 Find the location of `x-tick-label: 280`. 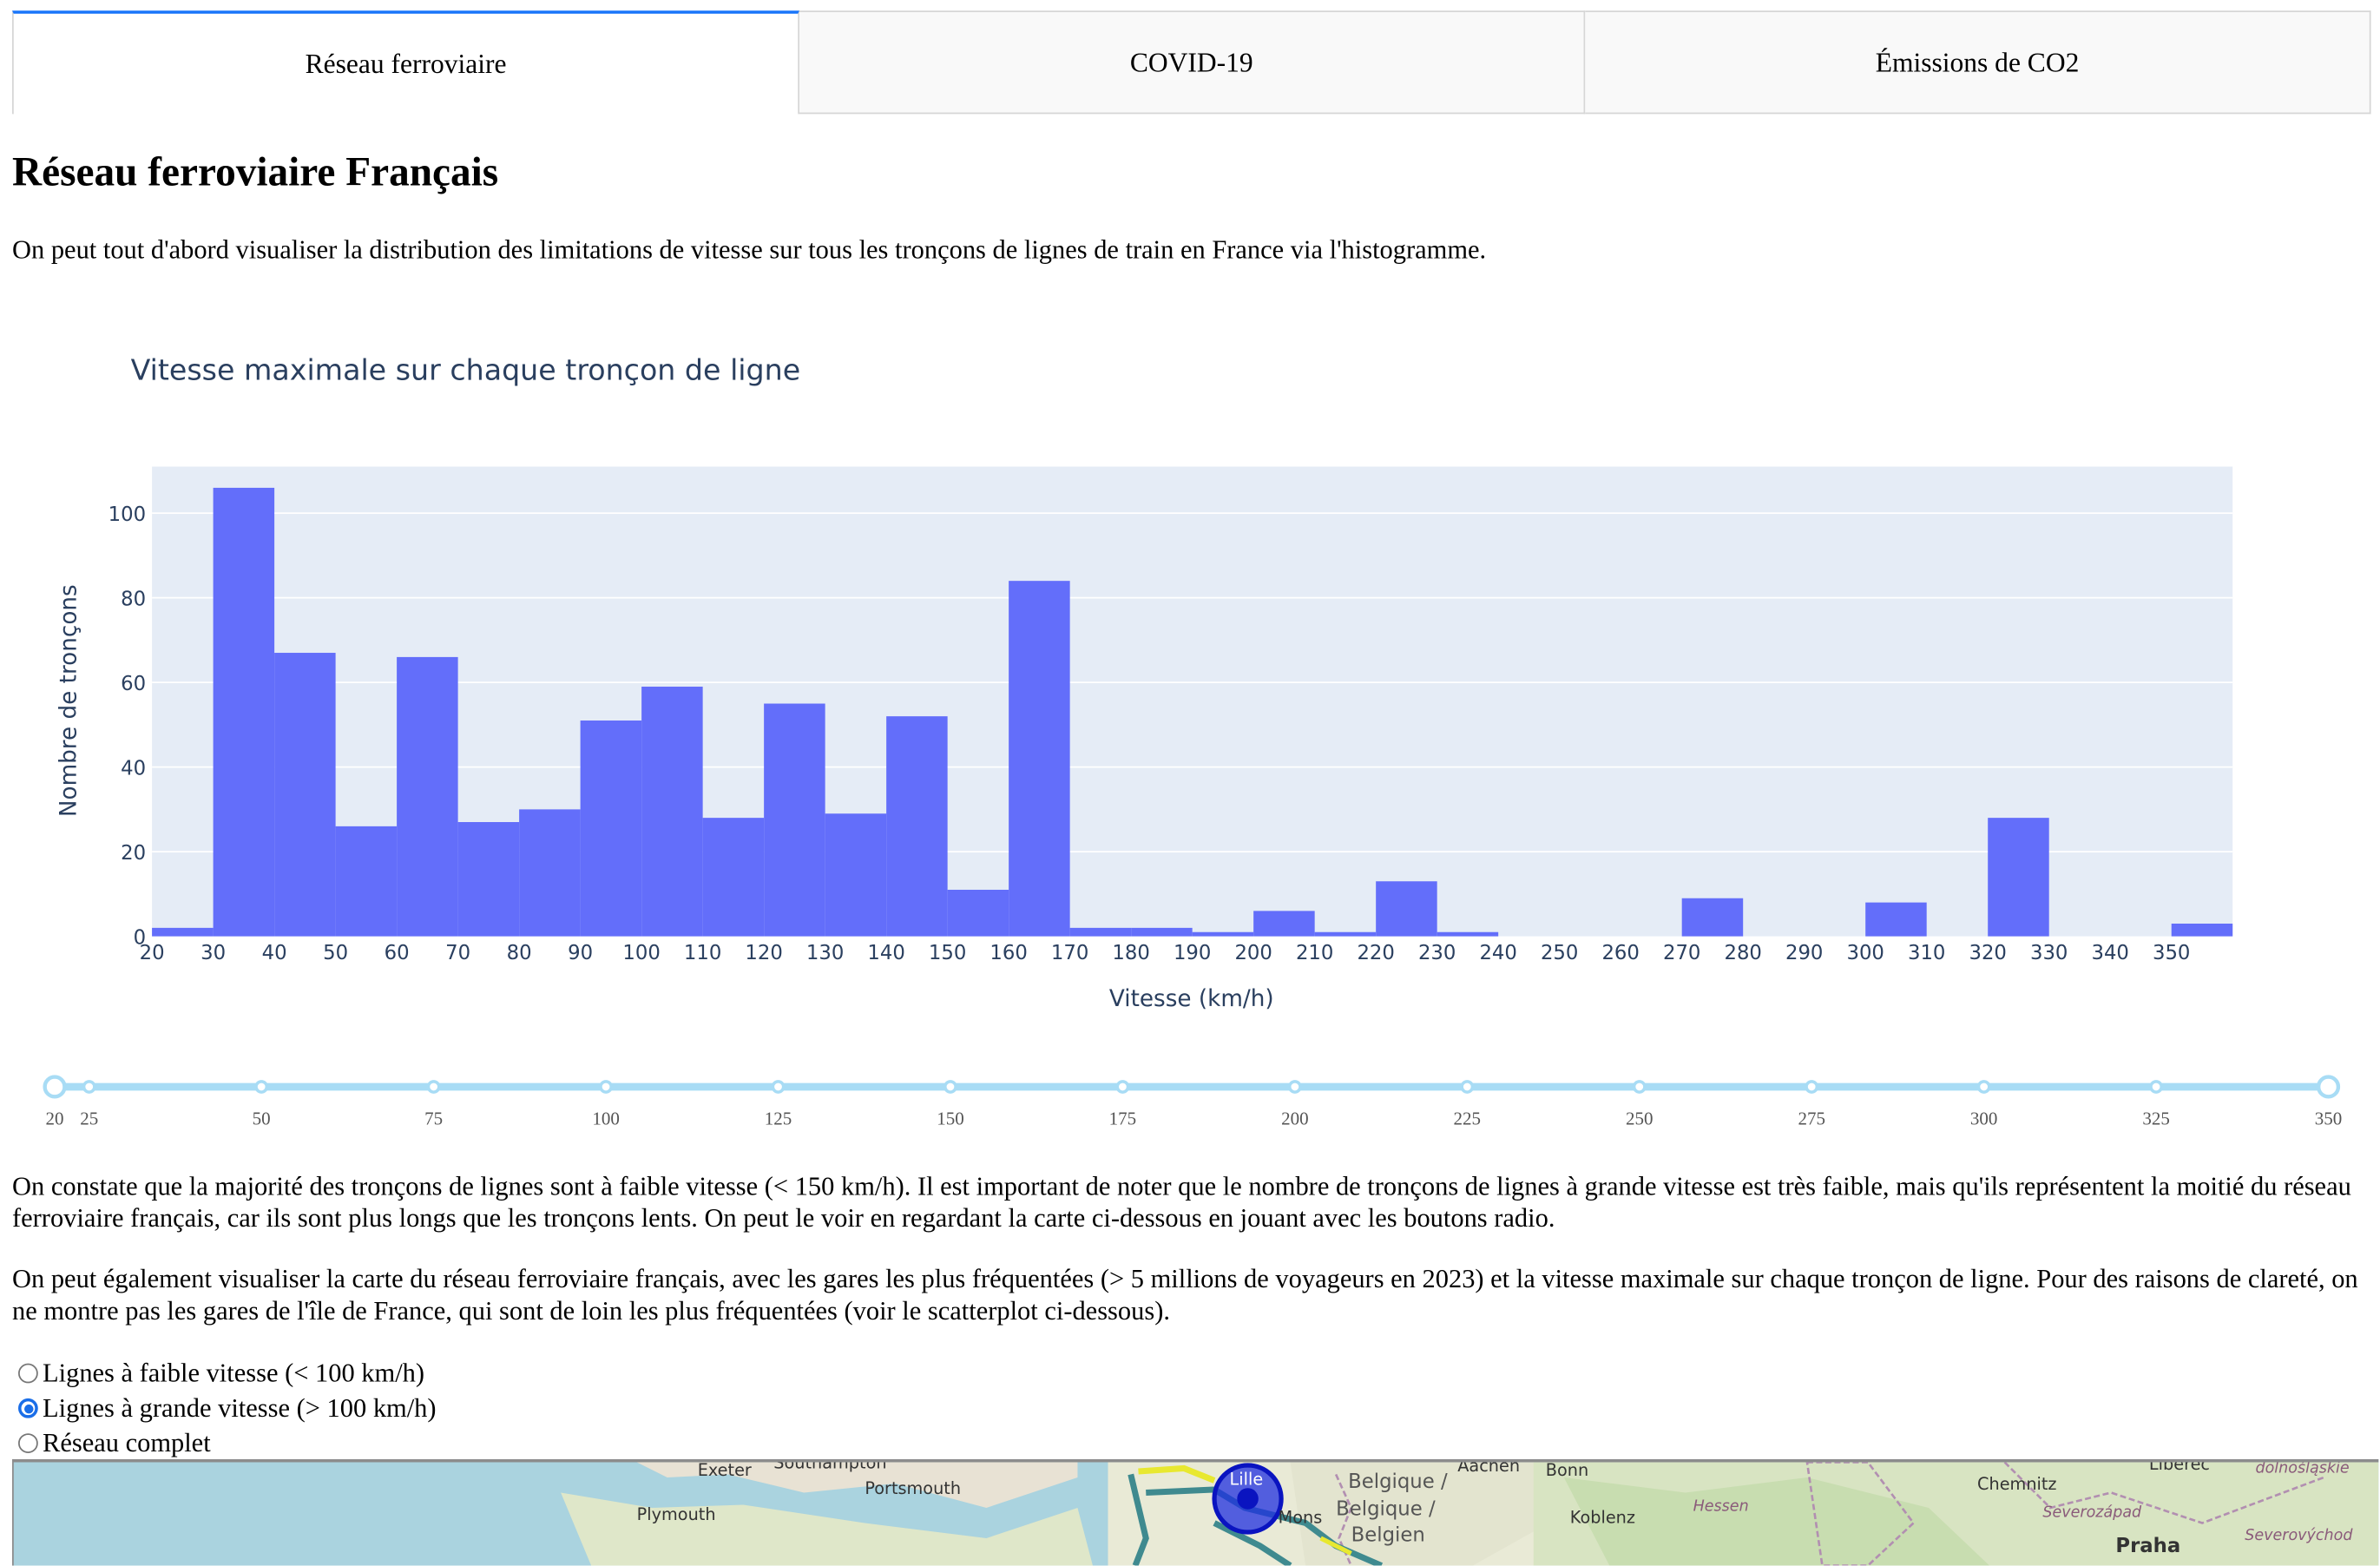

x-tick-label: 280 is located at coordinates (1742, 953).